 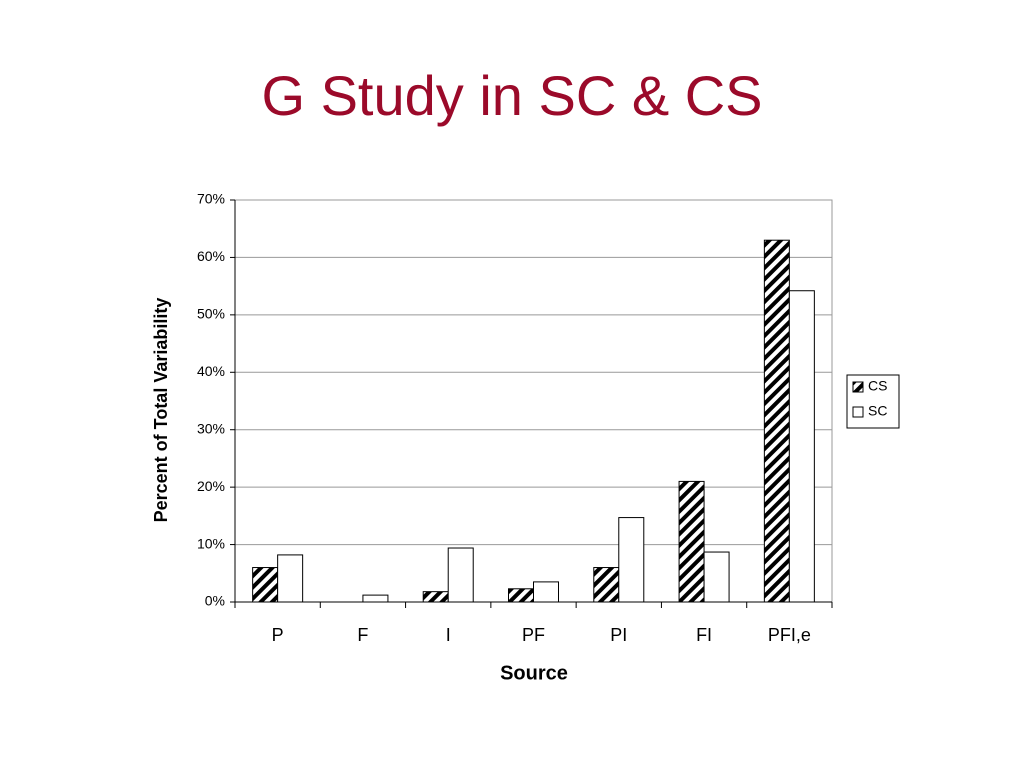 I want to click on y-axis-label: Percent of Total Variability, so click(x=161, y=410).